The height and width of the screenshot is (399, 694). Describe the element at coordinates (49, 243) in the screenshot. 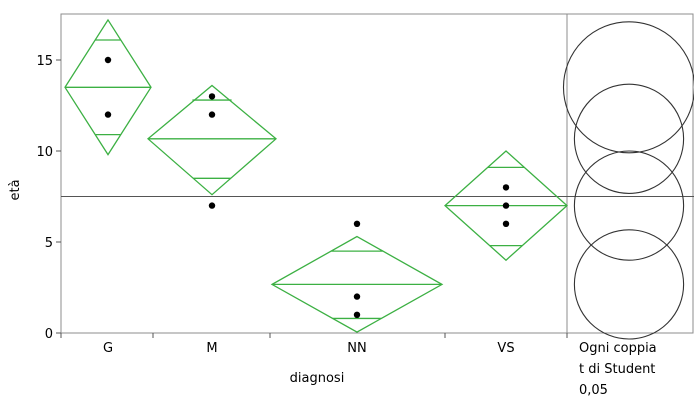

I see `y-tick-label: 5` at that location.